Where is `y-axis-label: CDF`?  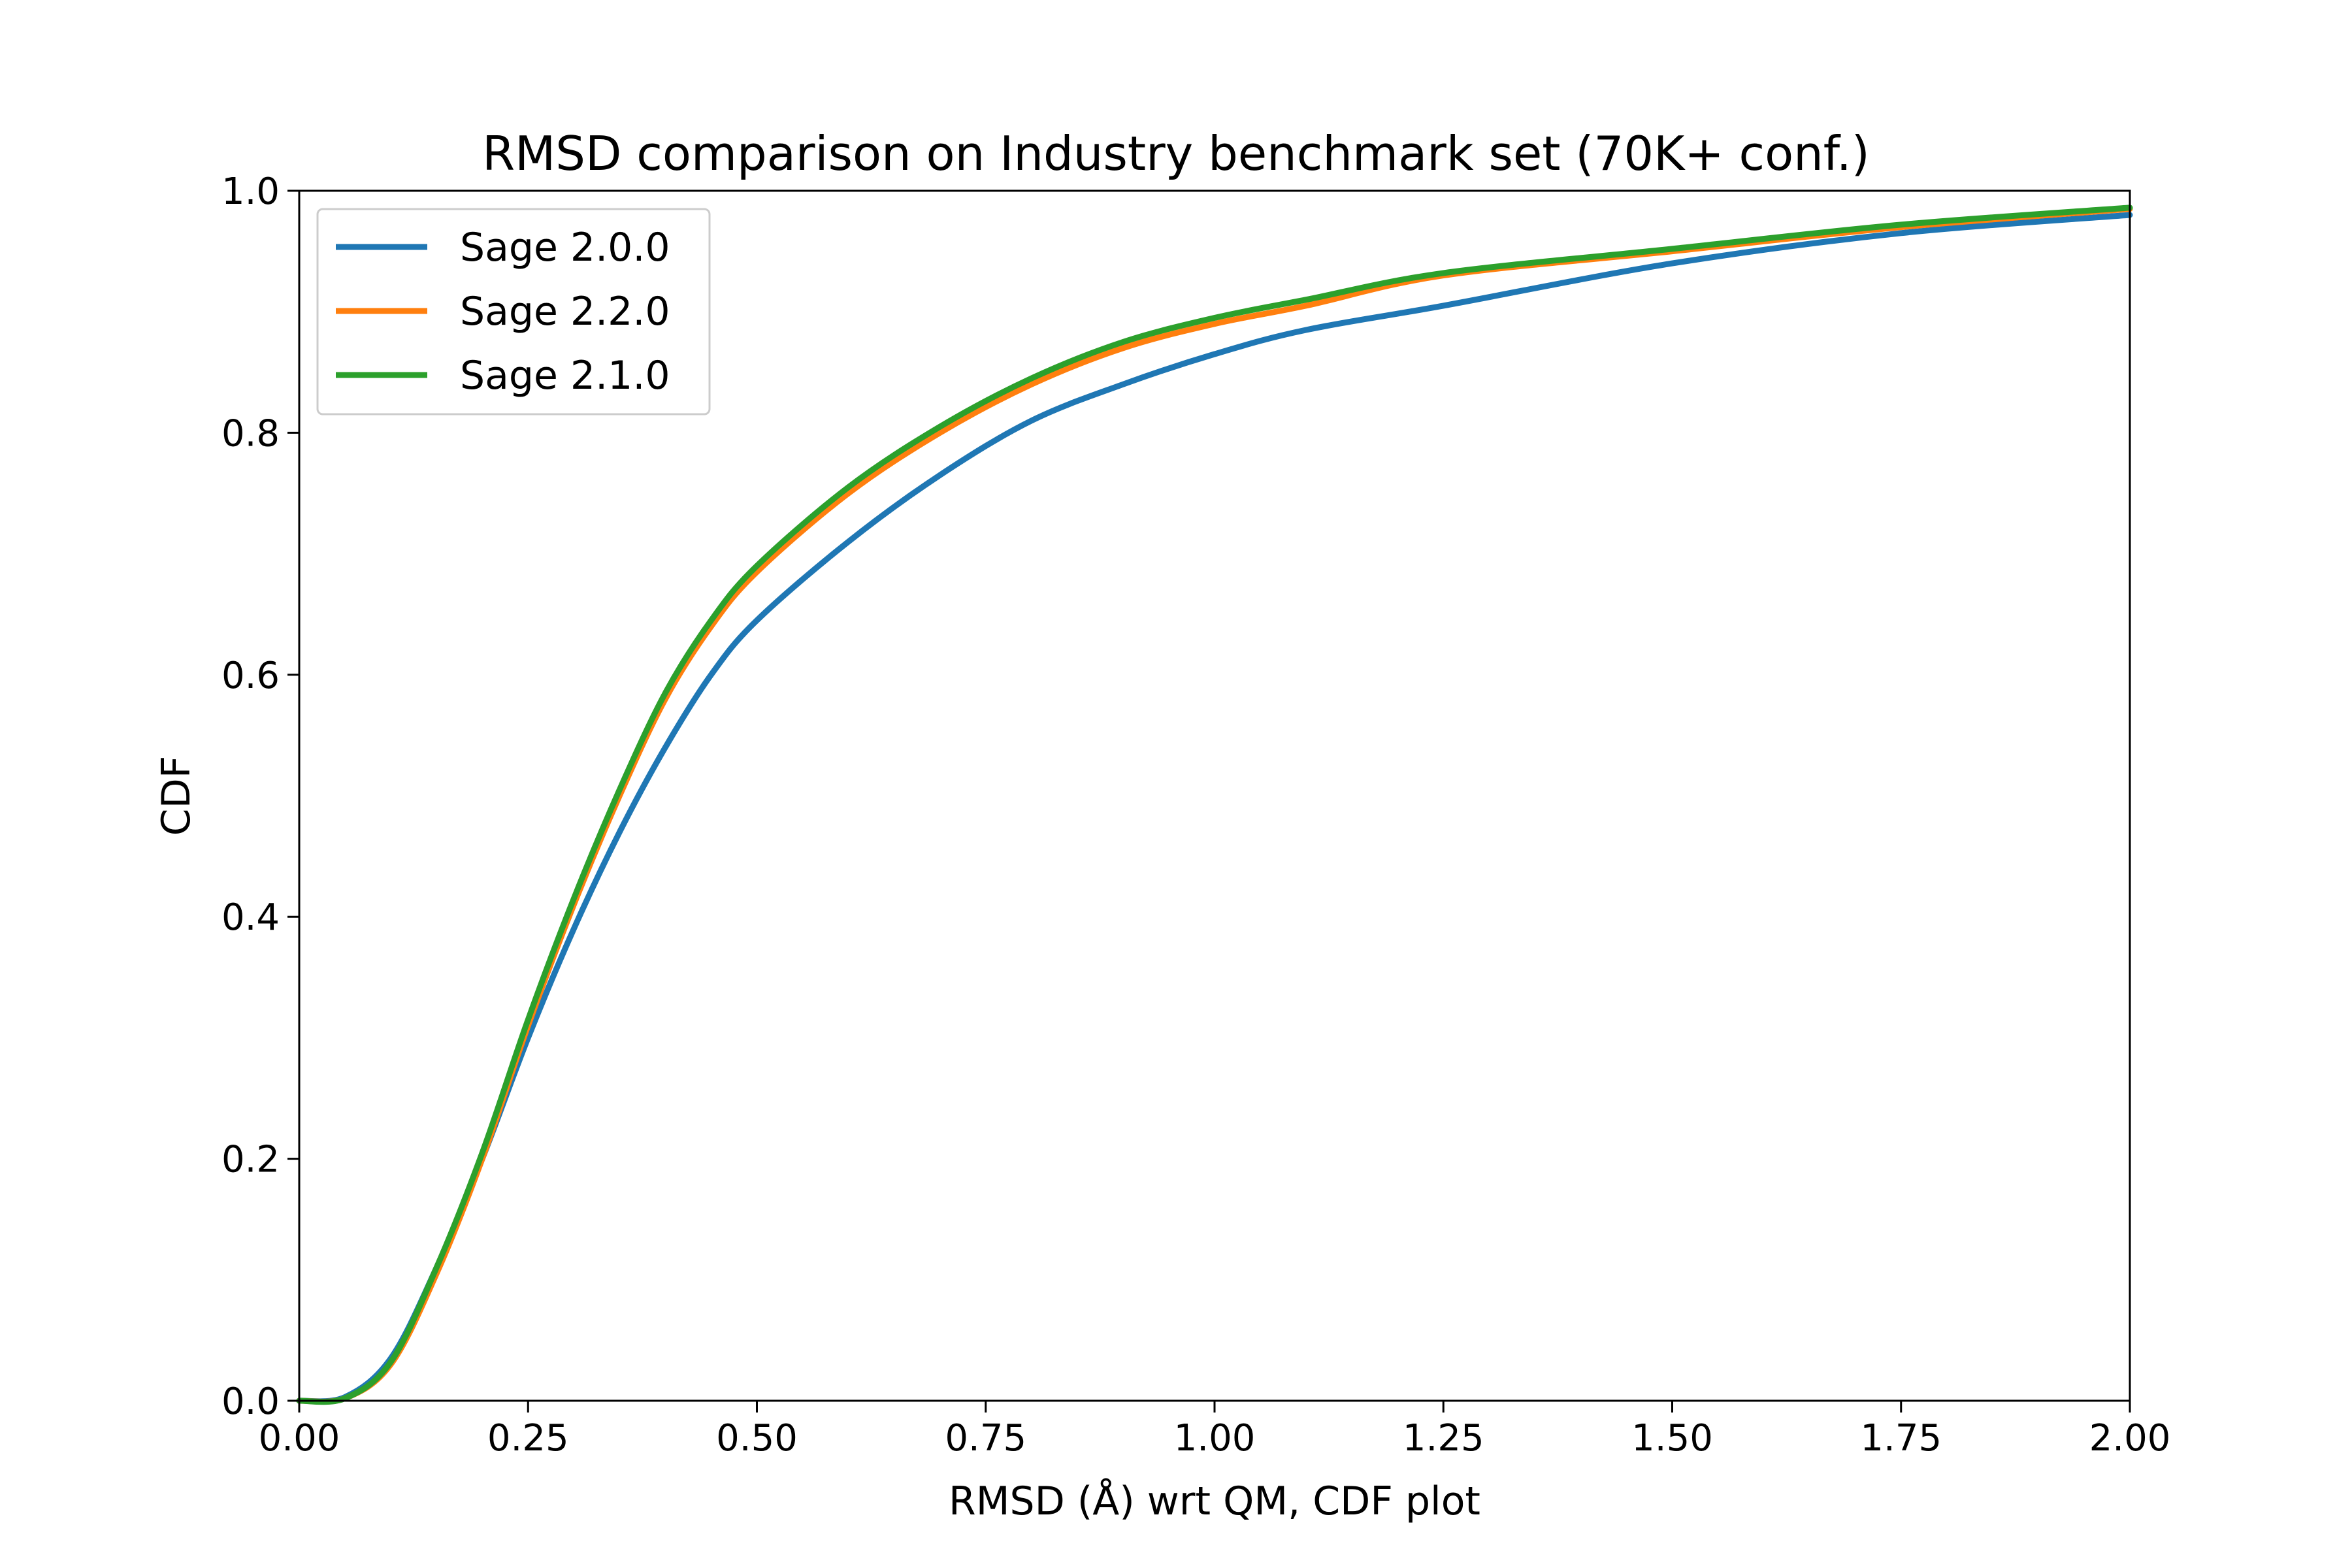
y-axis-label: CDF is located at coordinates (176, 796).